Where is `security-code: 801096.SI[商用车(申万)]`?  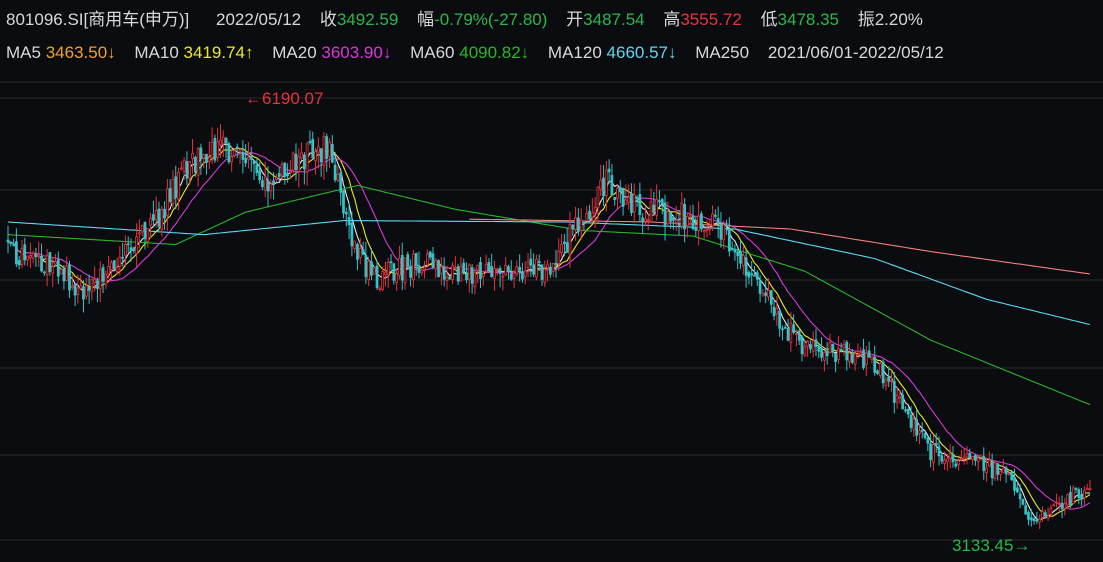 security-code: 801096.SI[商用车(申万)] is located at coordinates (98, 19).